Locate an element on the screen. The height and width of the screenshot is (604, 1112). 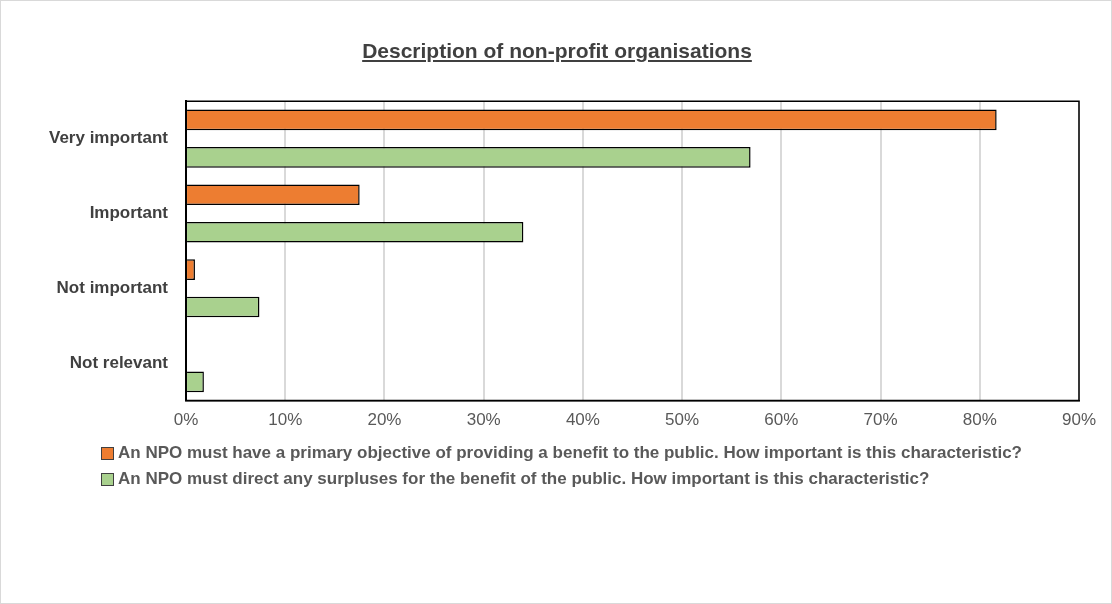
legend-label: An NPO must have a primary objective of providing a benefit to the public. How important is this characteristic? is located at coordinates (570, 453).